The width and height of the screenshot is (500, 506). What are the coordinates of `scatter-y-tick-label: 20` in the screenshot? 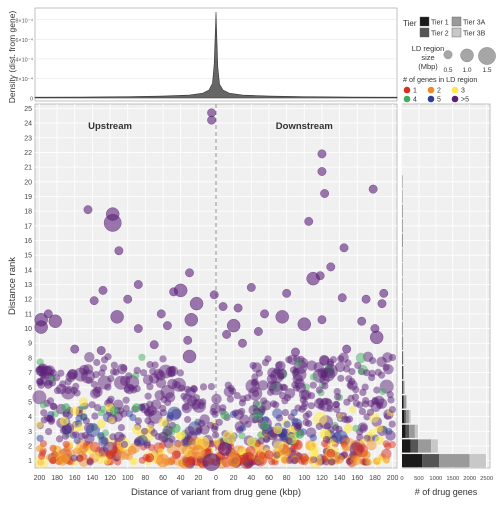 It's located at (28, 182).